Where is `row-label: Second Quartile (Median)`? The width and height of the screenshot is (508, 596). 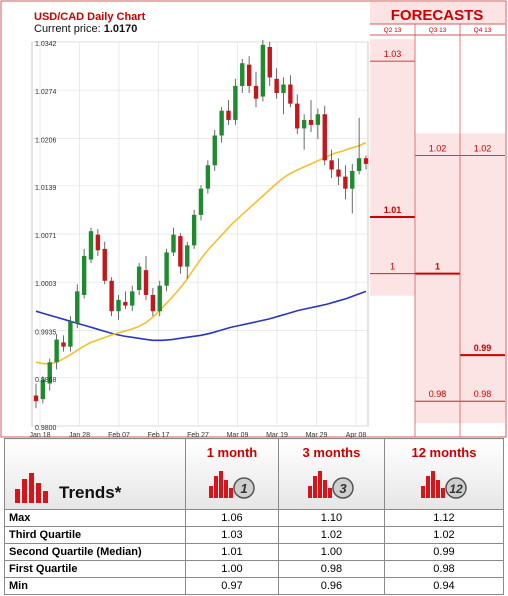
row-label: Second Quartile (Median) is located at coordinates (95, 552).